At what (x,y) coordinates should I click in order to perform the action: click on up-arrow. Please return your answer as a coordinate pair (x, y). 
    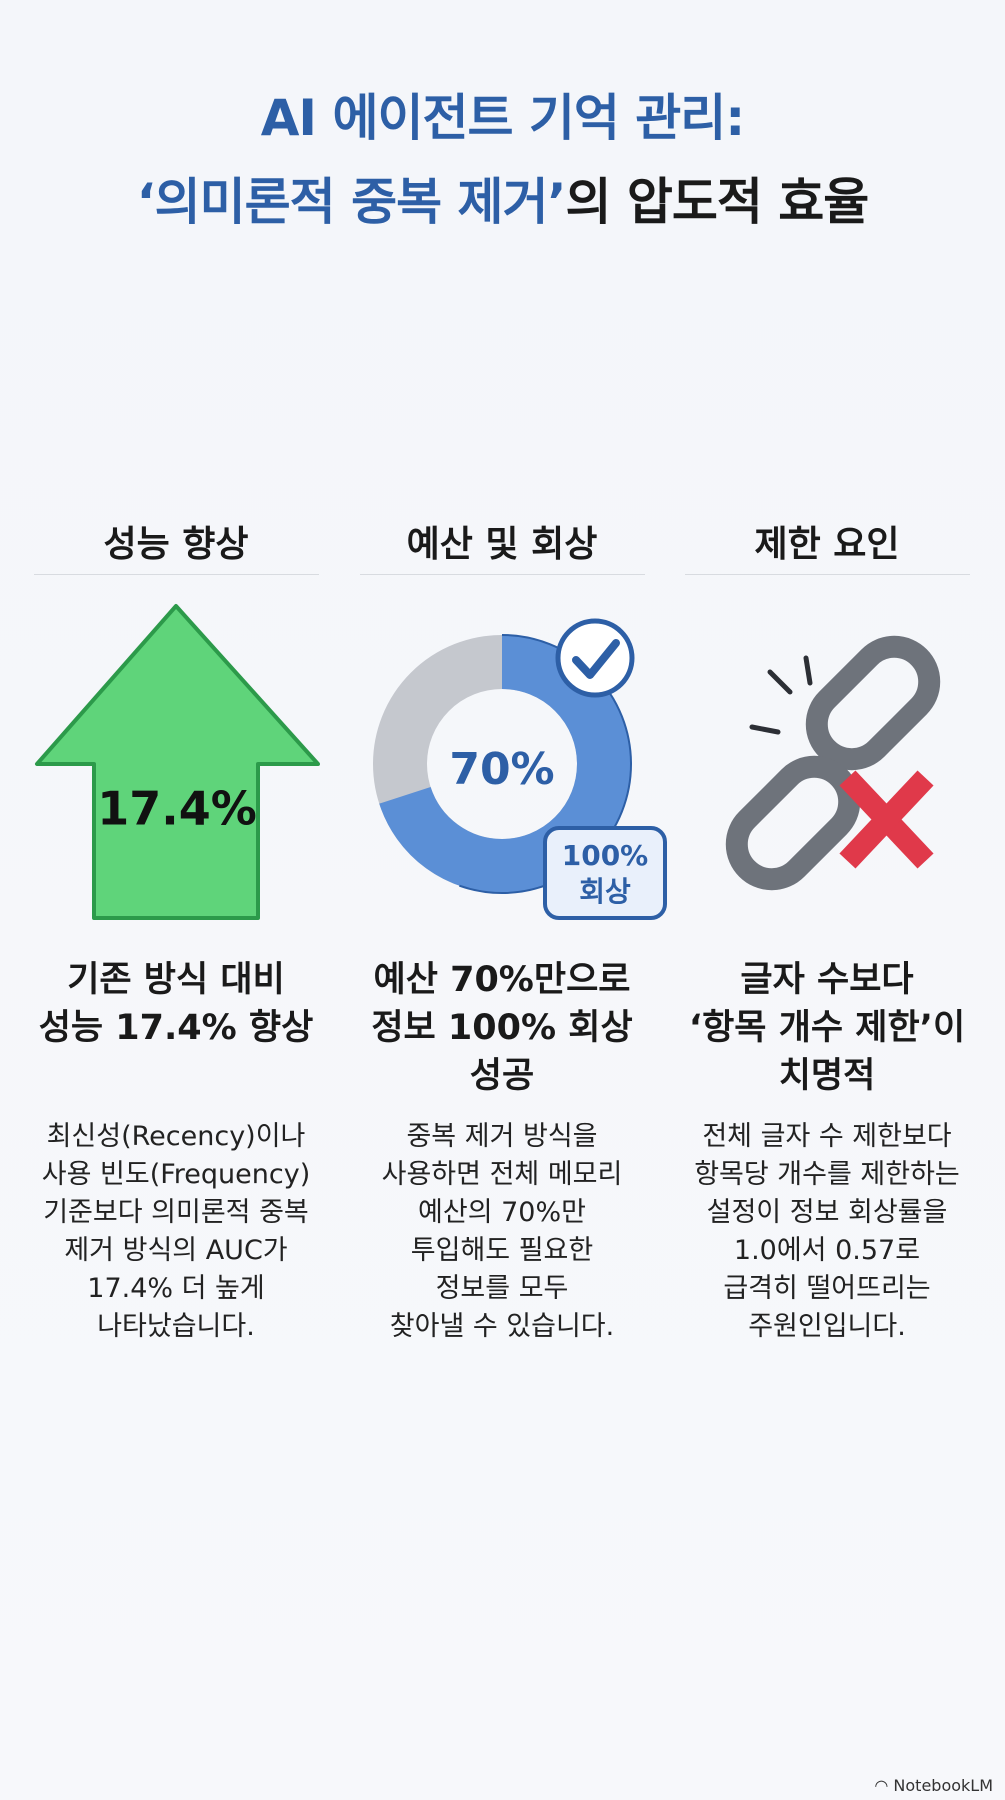
    Looking at the image, I should click on (177, 762).